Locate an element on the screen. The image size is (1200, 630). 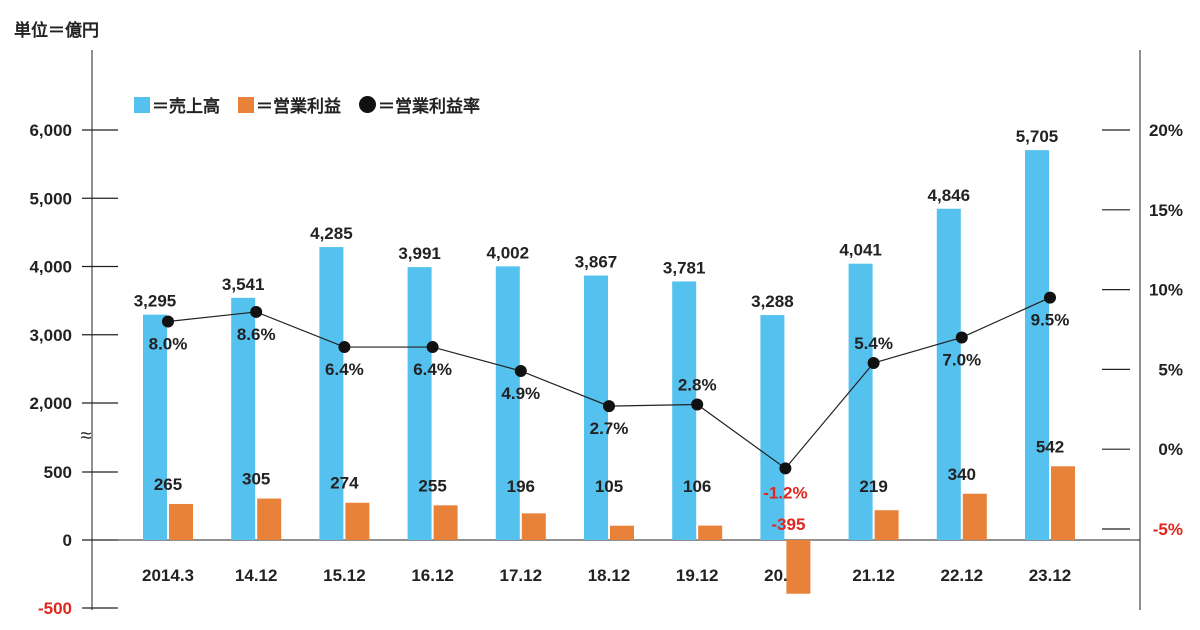
op-profit-value-label: 106 is located at coordinates (697, 486).